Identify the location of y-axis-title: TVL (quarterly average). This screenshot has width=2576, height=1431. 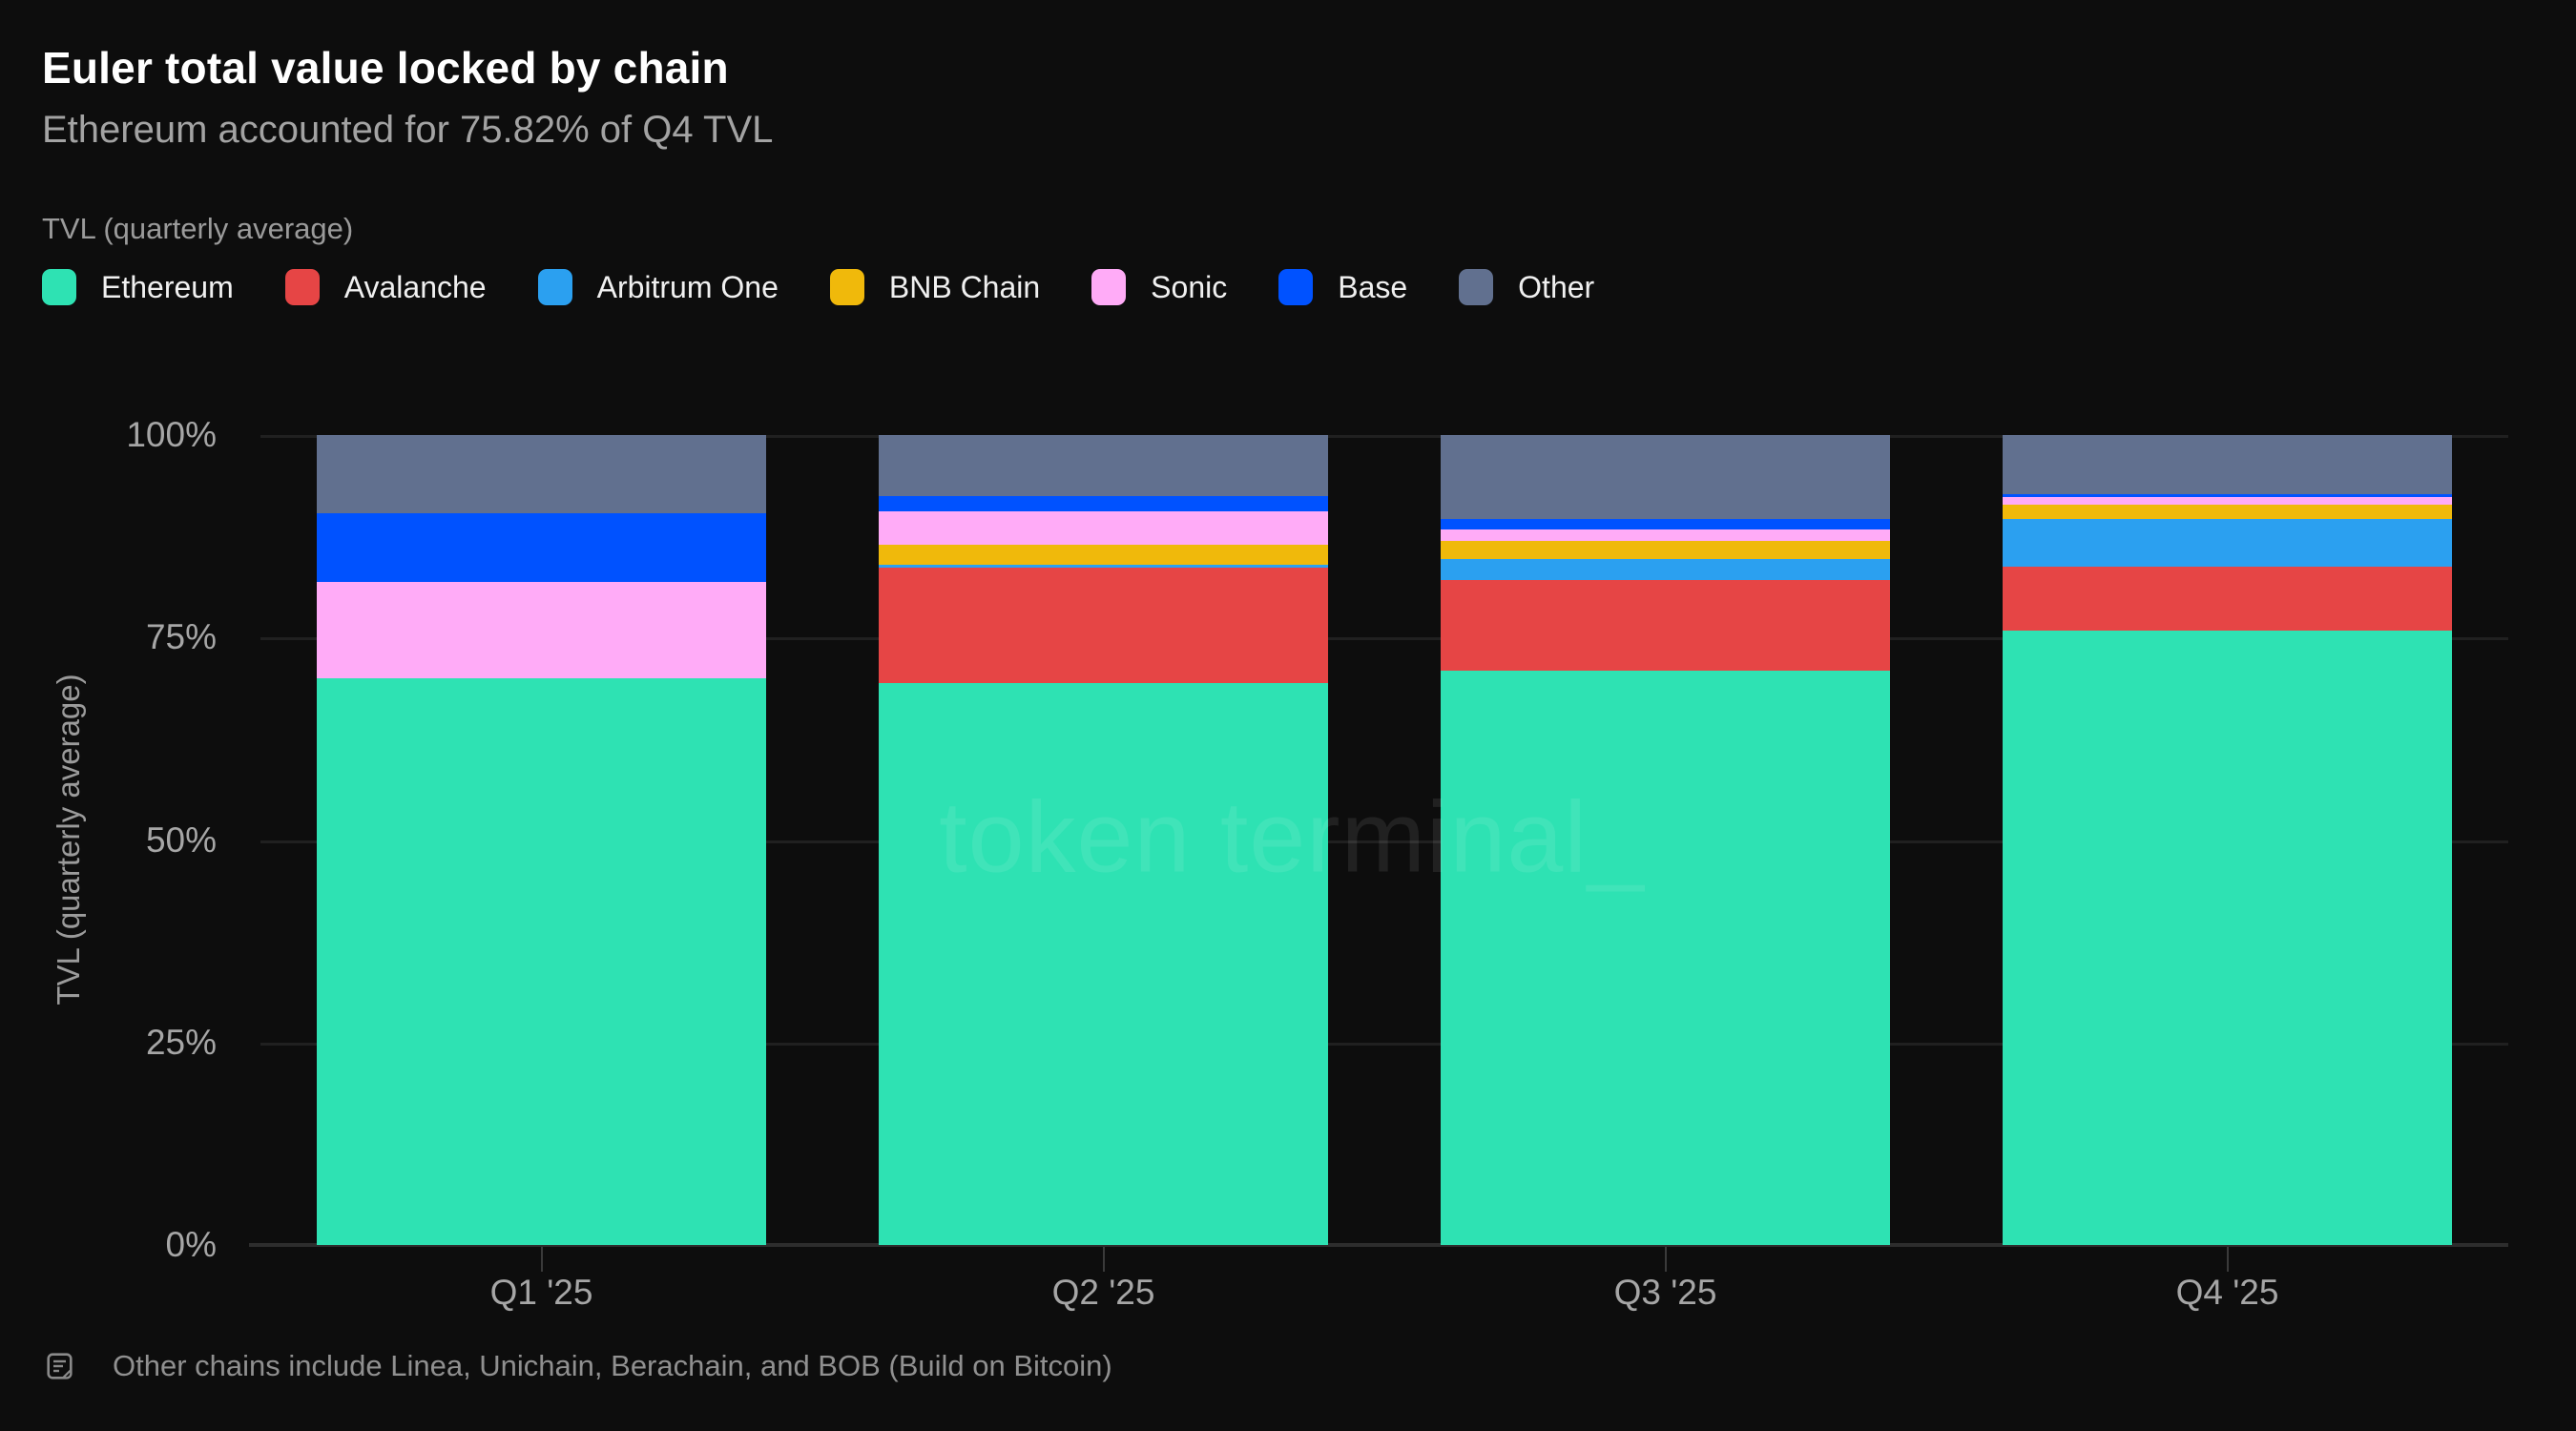
(68, 840).